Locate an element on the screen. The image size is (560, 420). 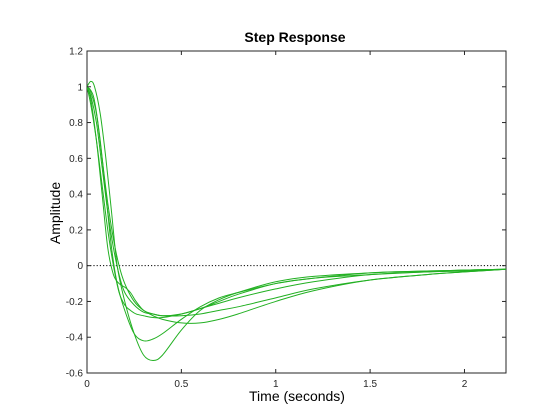
y-tick-label: 0.4 is located at coordinates (76, 195).